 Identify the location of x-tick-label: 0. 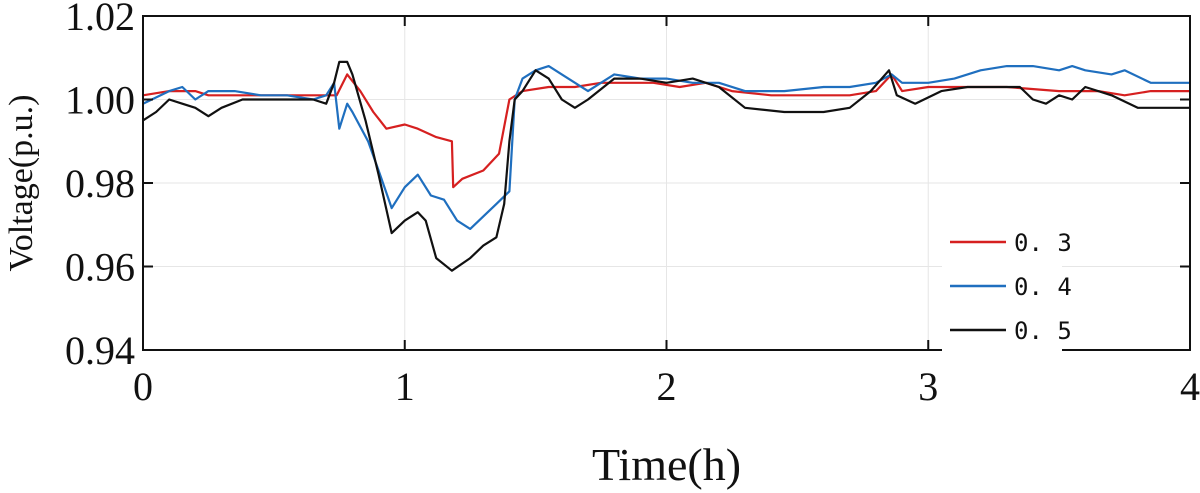
(143, 386).